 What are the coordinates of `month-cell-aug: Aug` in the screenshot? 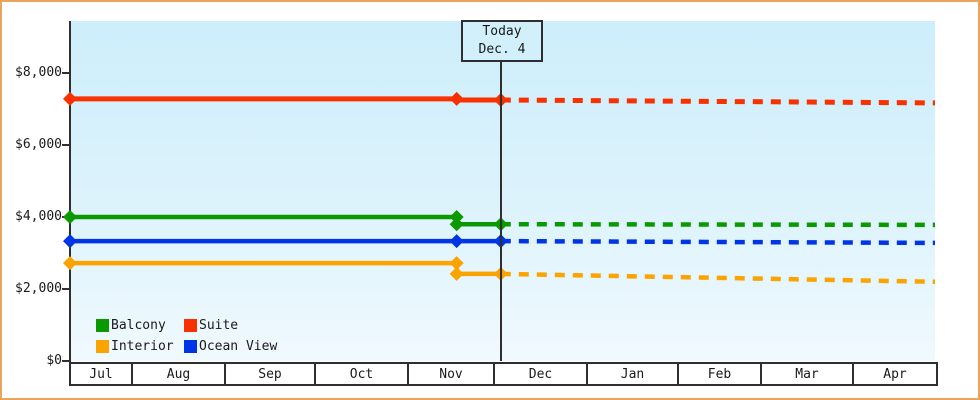 It's located at (177, 374).